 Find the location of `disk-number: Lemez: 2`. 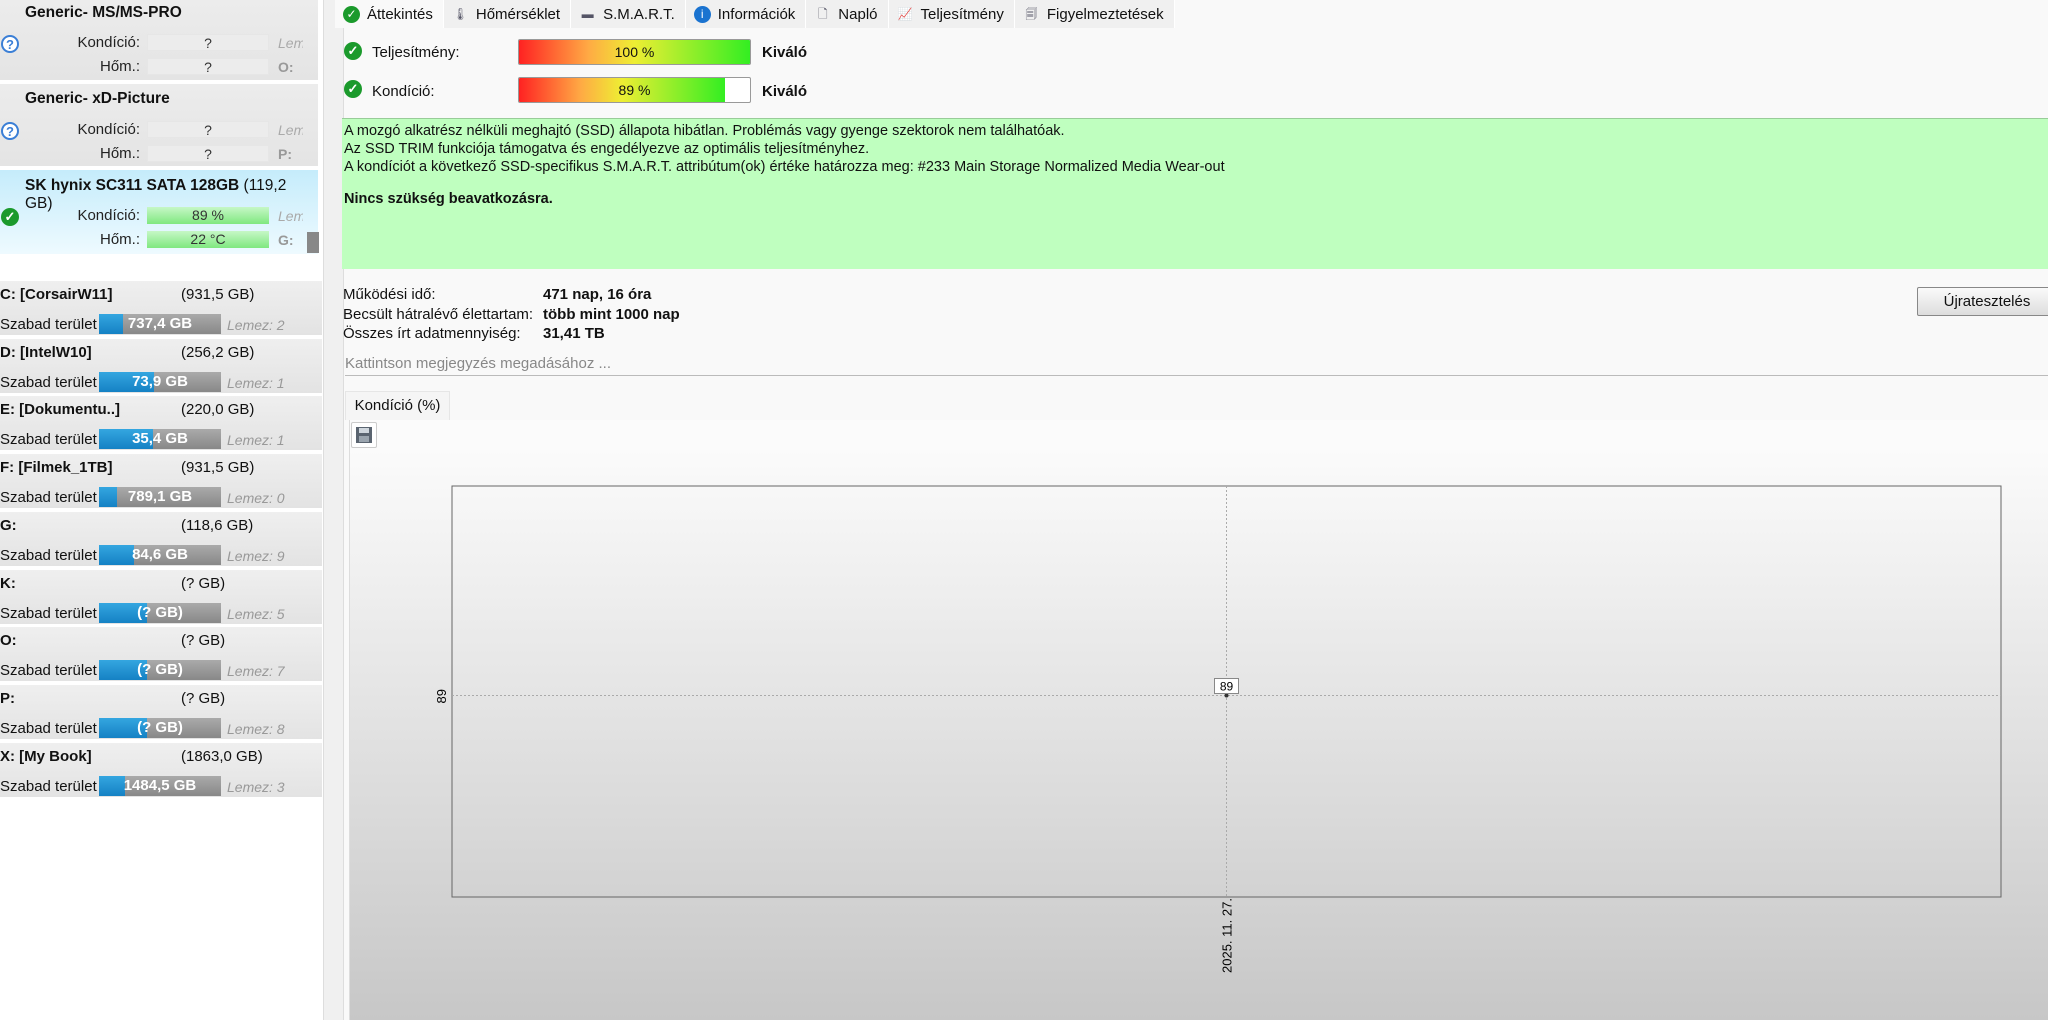

disk-number: Lemez: 2 is located at coordinates (256, 325).